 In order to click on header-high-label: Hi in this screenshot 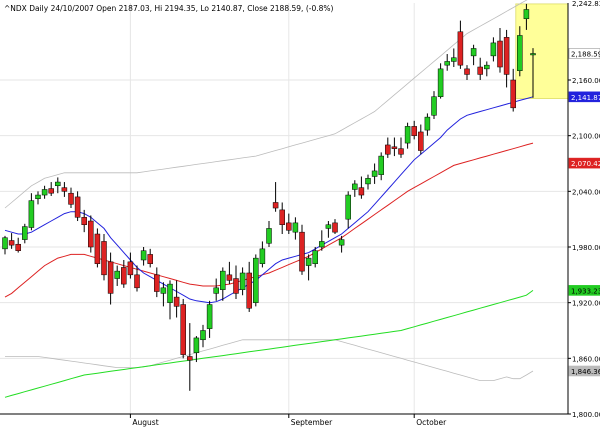, I will do `click(158, 8)`.